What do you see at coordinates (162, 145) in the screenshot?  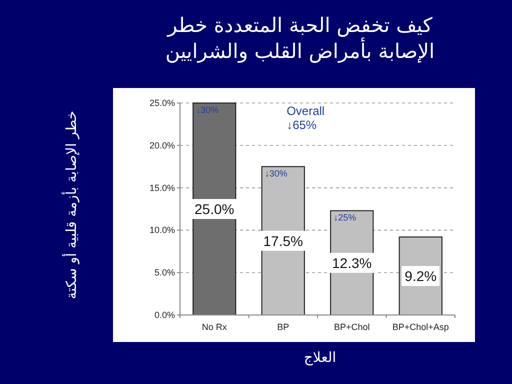 I see `y-tick-label: 20.0%` at bounding box center [162, 145].